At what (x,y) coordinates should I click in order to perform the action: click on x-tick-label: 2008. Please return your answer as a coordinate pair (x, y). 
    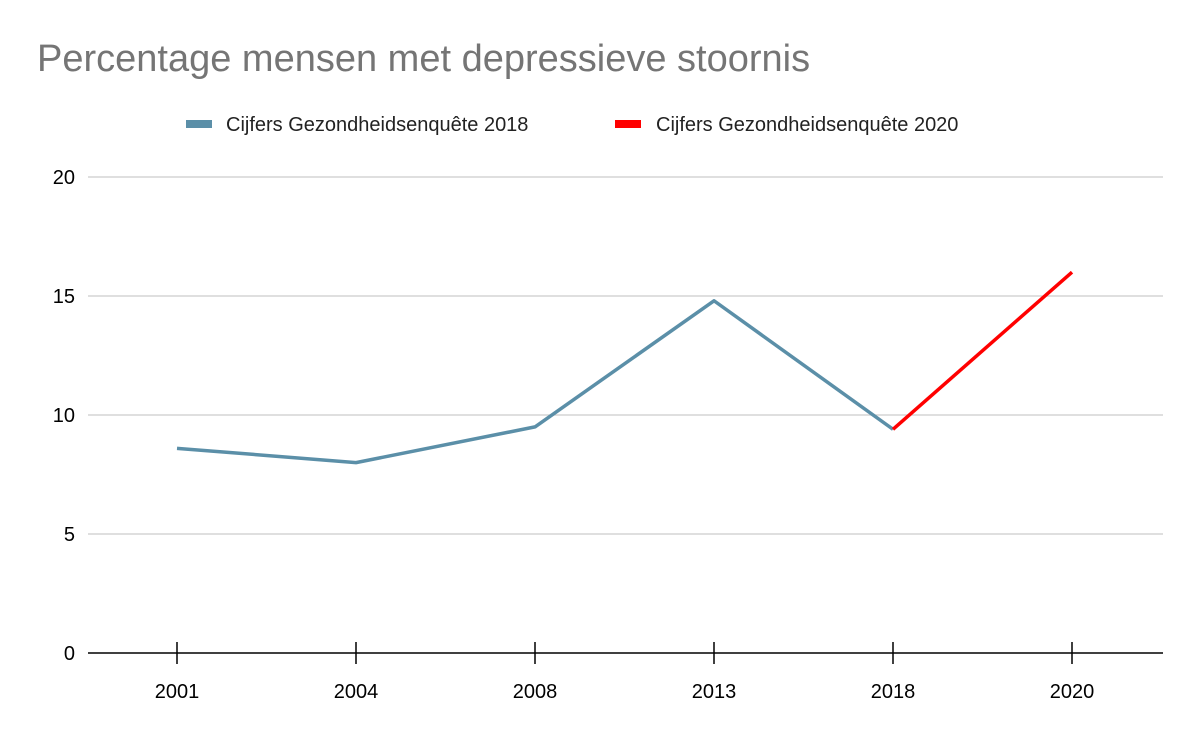
    Looking at the image, I should click on (535, 692).